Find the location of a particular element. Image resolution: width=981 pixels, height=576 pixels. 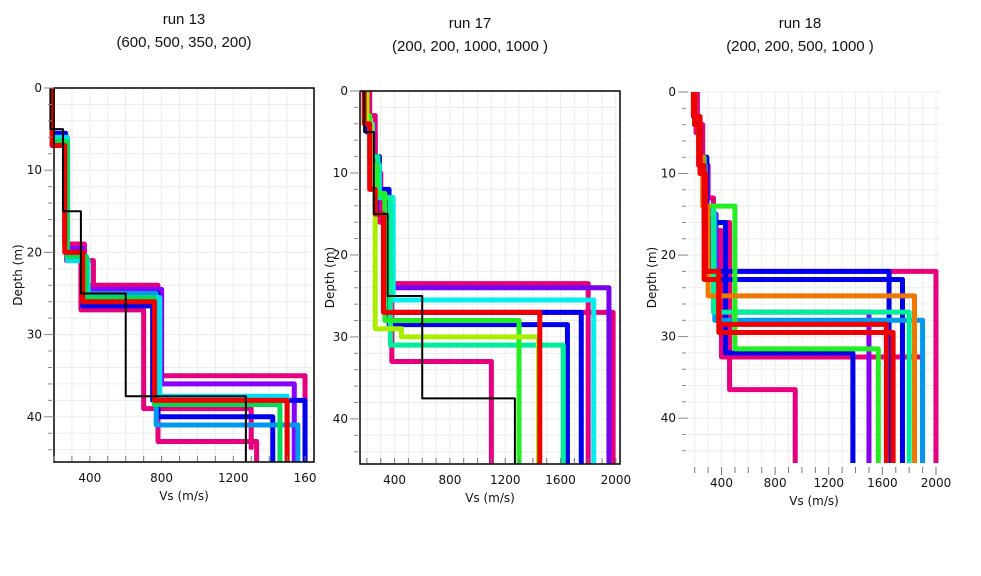

chart-2-title-params: (200, 200, 1000, 1000 ) is located at coordinates (470, 46).